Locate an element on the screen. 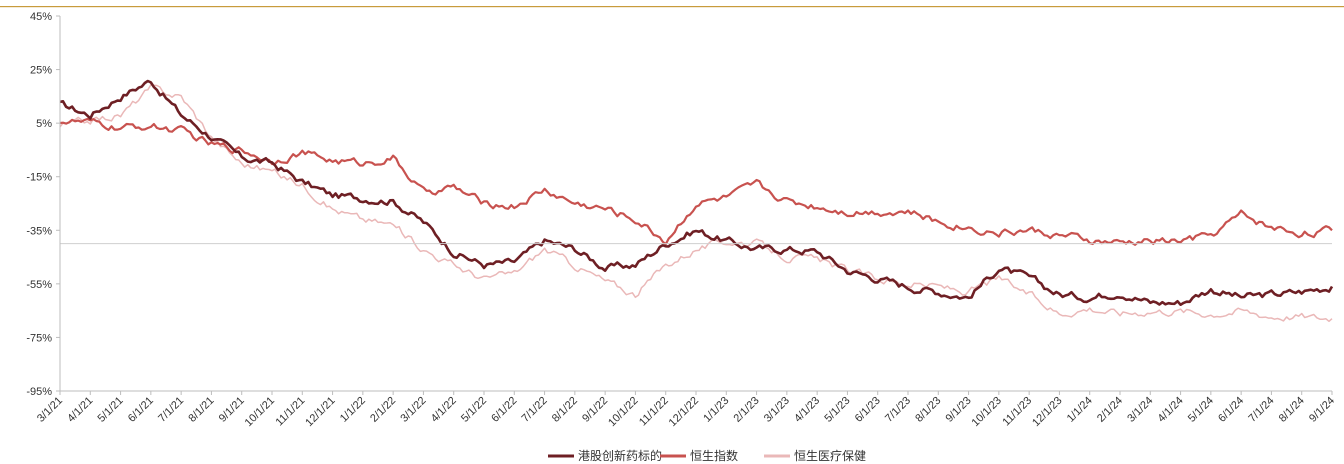 This screenshot has height=464, width=1344. x-tick-label: 5/1/24 is located at coordinates (1201, 410).